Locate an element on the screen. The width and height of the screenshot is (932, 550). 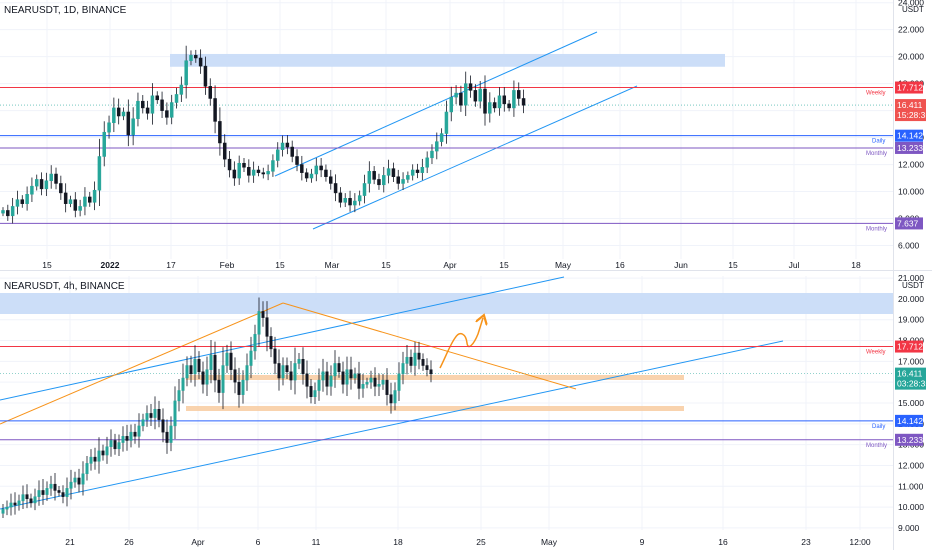
last-price-label: 16.411 is located at coordinates (910, 374).